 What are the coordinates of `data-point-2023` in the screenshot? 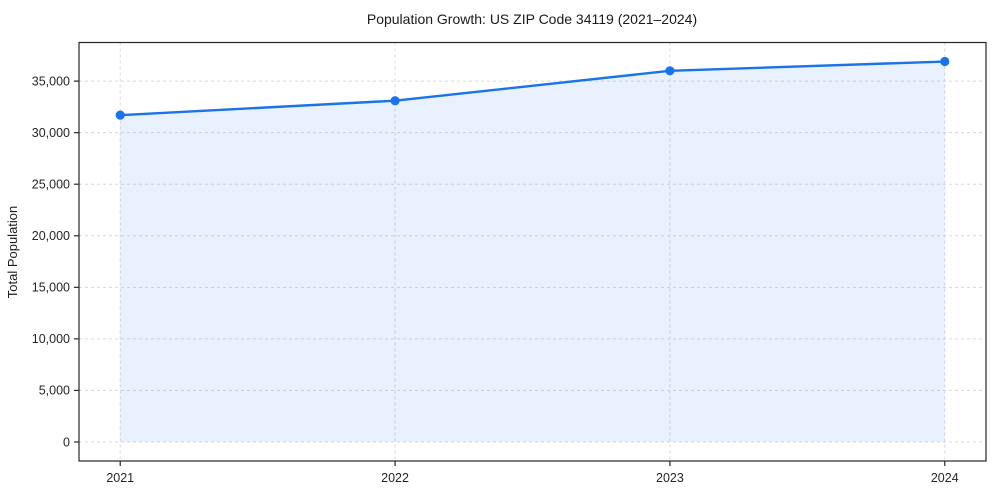 It's located at (670, 71).